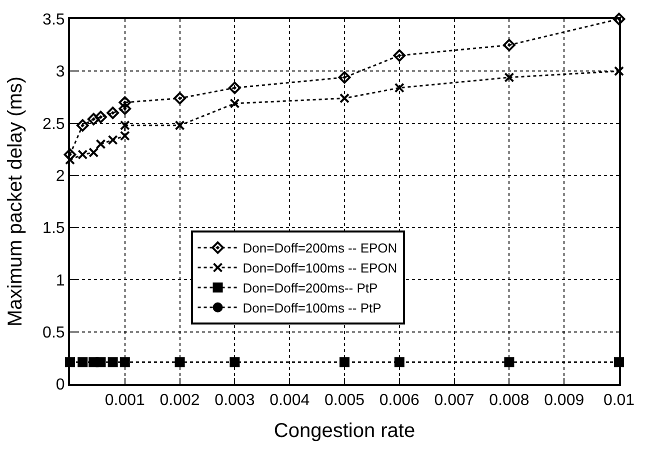  Describe the element at coordinates (60, 177) in the screenshot. I see `y-tick-label: 2` at that location.